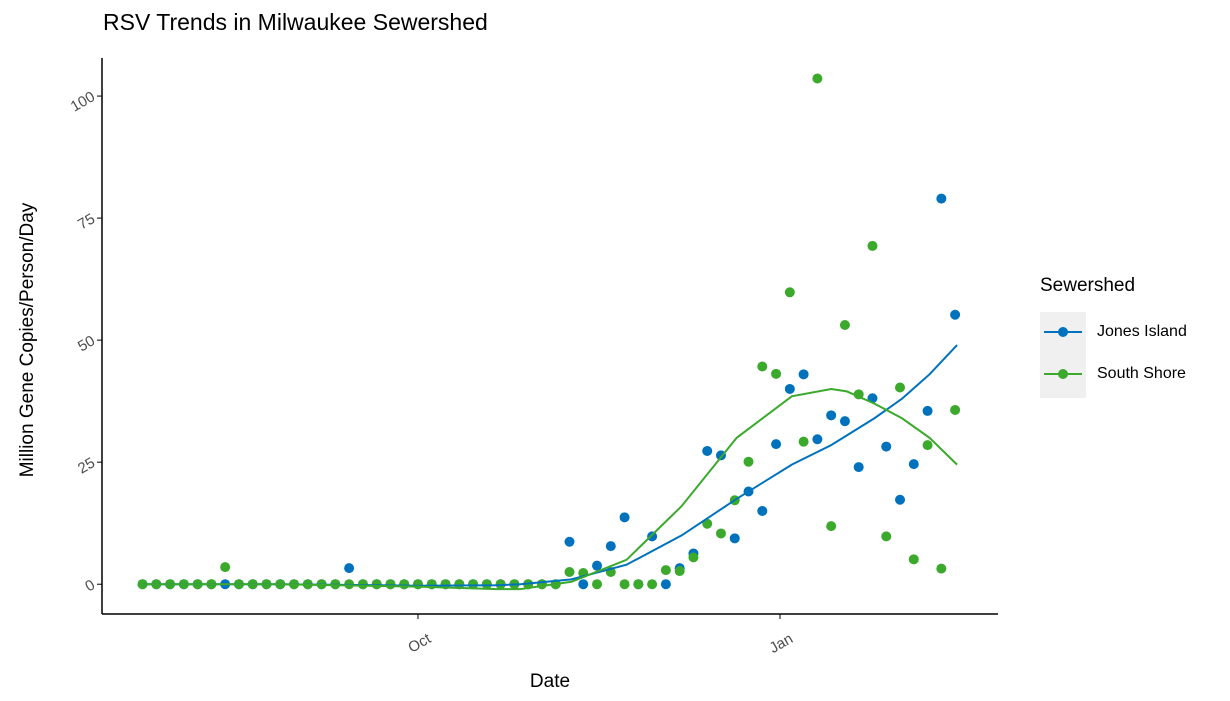  Describe the element at coordinates (1087, 285) in the screenshot. I see `legend-title: Sewershed` at that location.